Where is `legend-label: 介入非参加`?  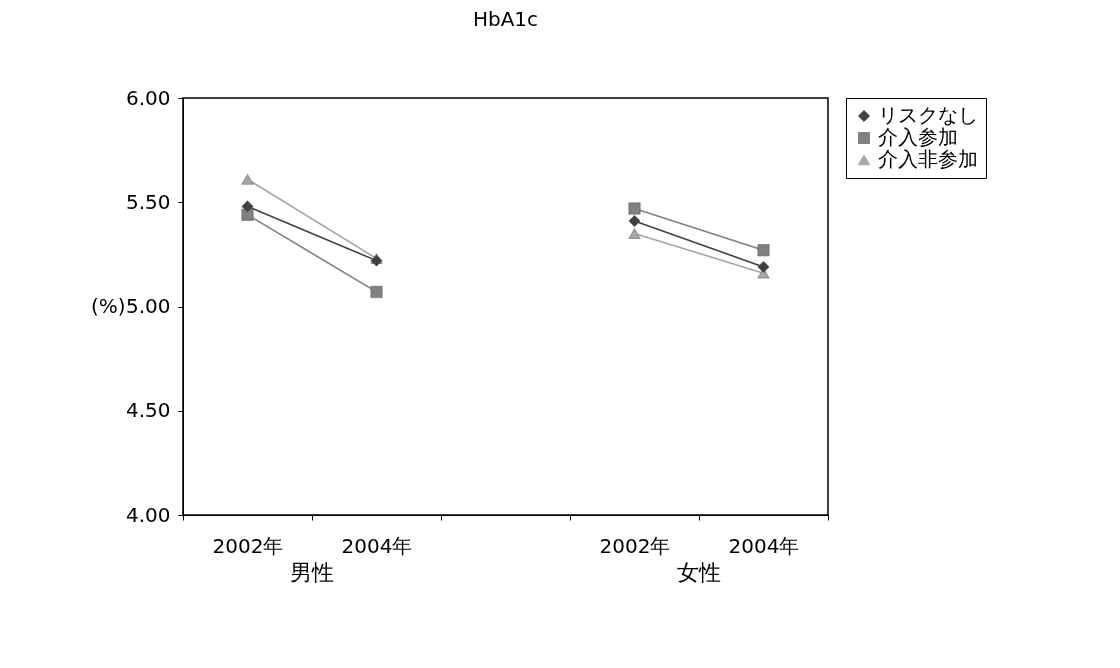
legend-label: 介入非参加 is located at coordinates (928, 159).